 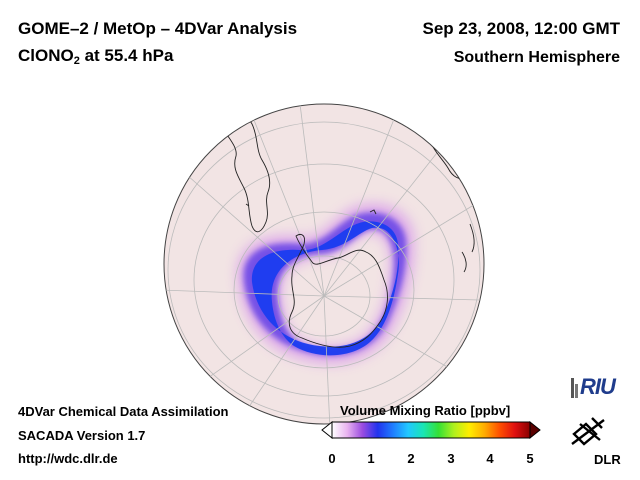 I want to click on analysis-date: Sep 23, 2008, 12:00 GMT, so click(x=521, y=28).